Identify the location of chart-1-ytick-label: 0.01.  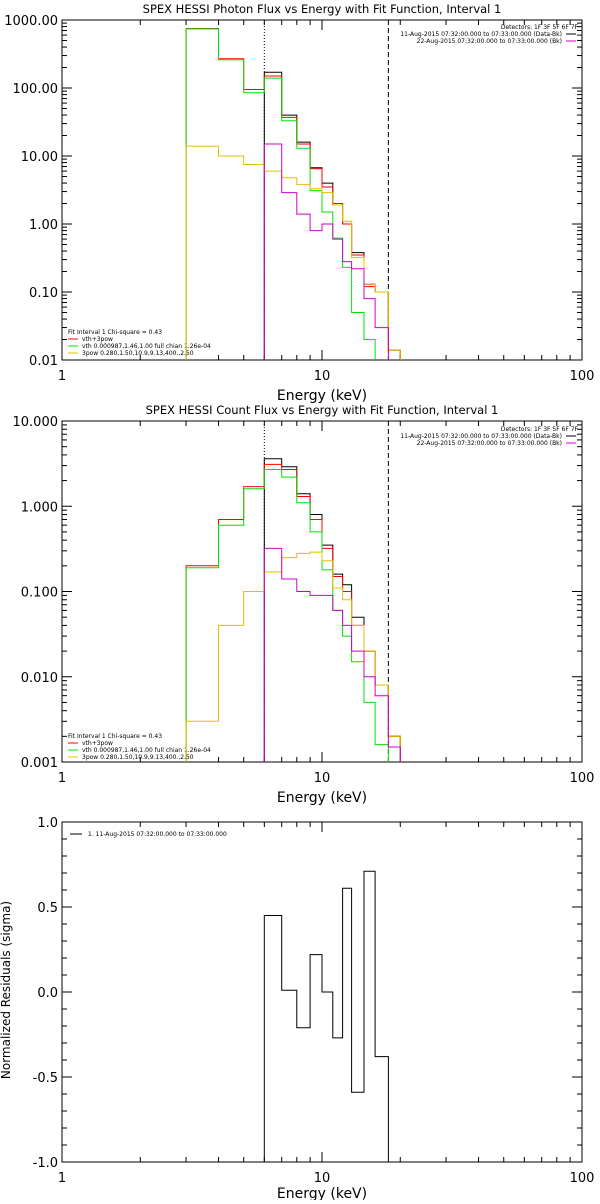
(43, 361).